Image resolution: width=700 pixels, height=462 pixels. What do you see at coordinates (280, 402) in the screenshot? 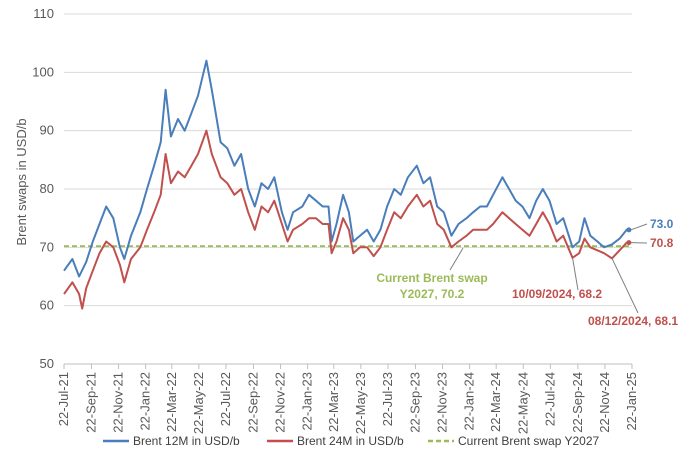
I see `x-tick-label: 22-Nov-22` at bounding box center [280, 402].